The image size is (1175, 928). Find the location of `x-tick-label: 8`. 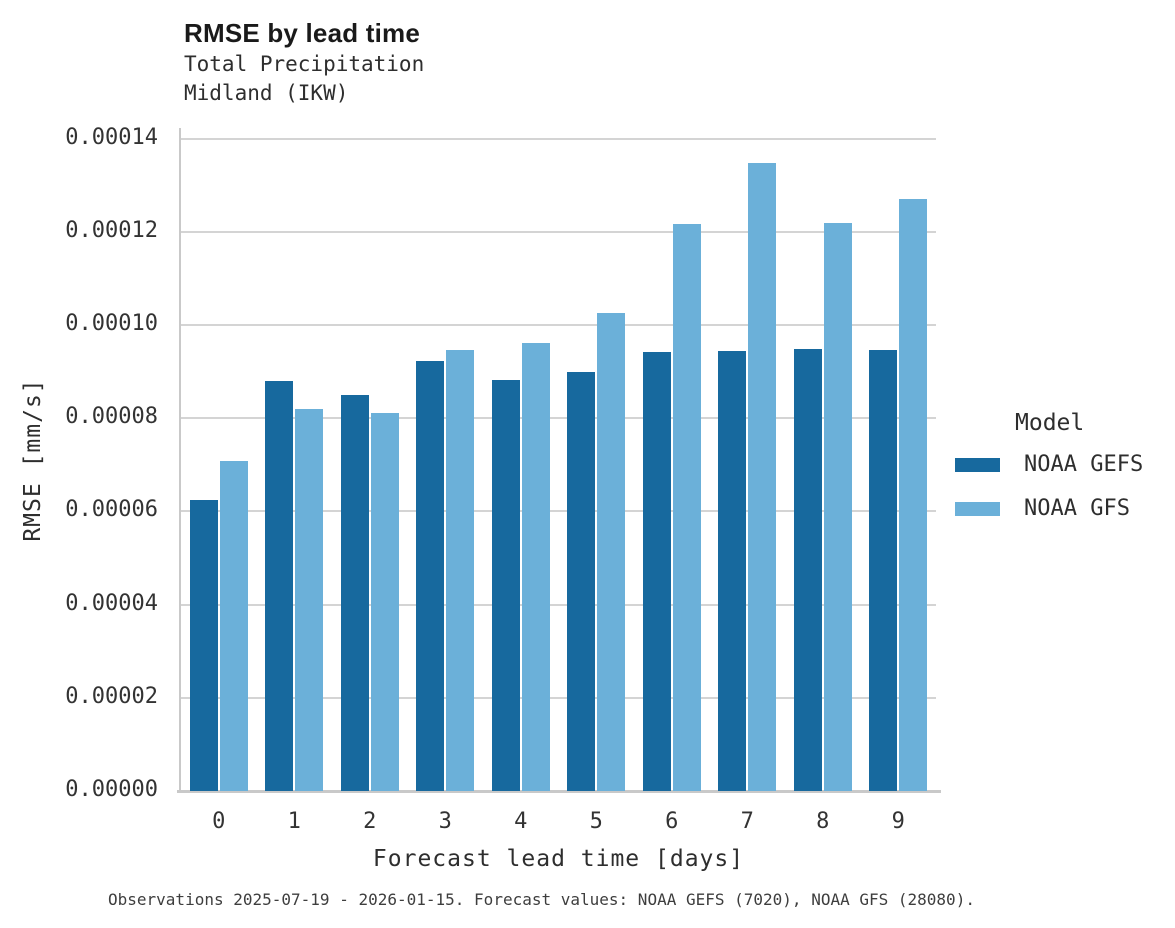

x-tick-label: 8 is located at coordinates (823, 821).